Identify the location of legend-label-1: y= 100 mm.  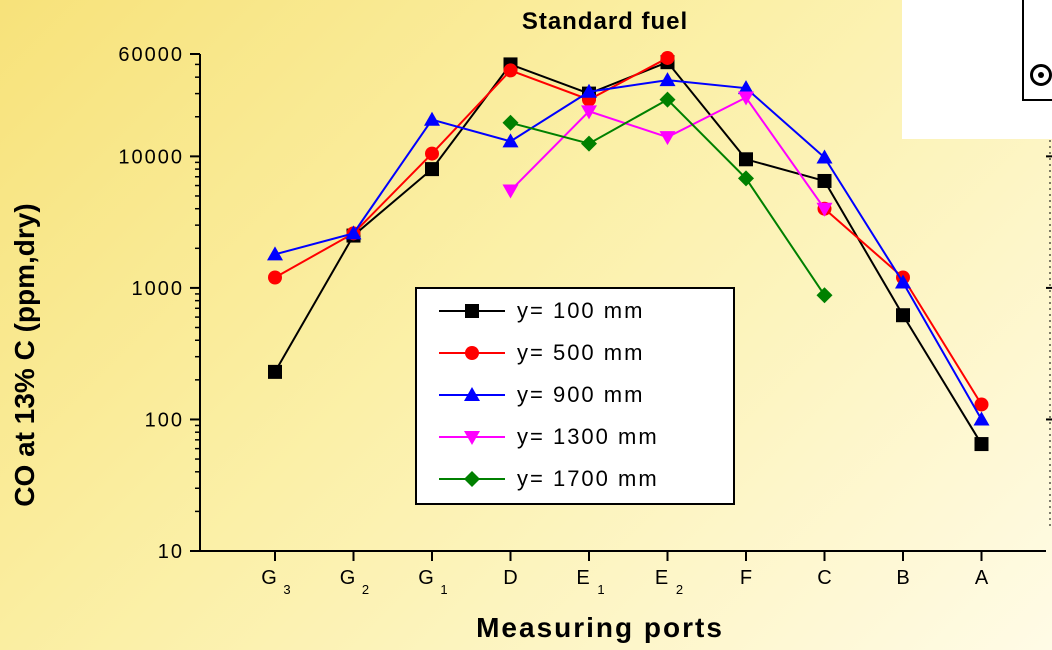
(581, 310).